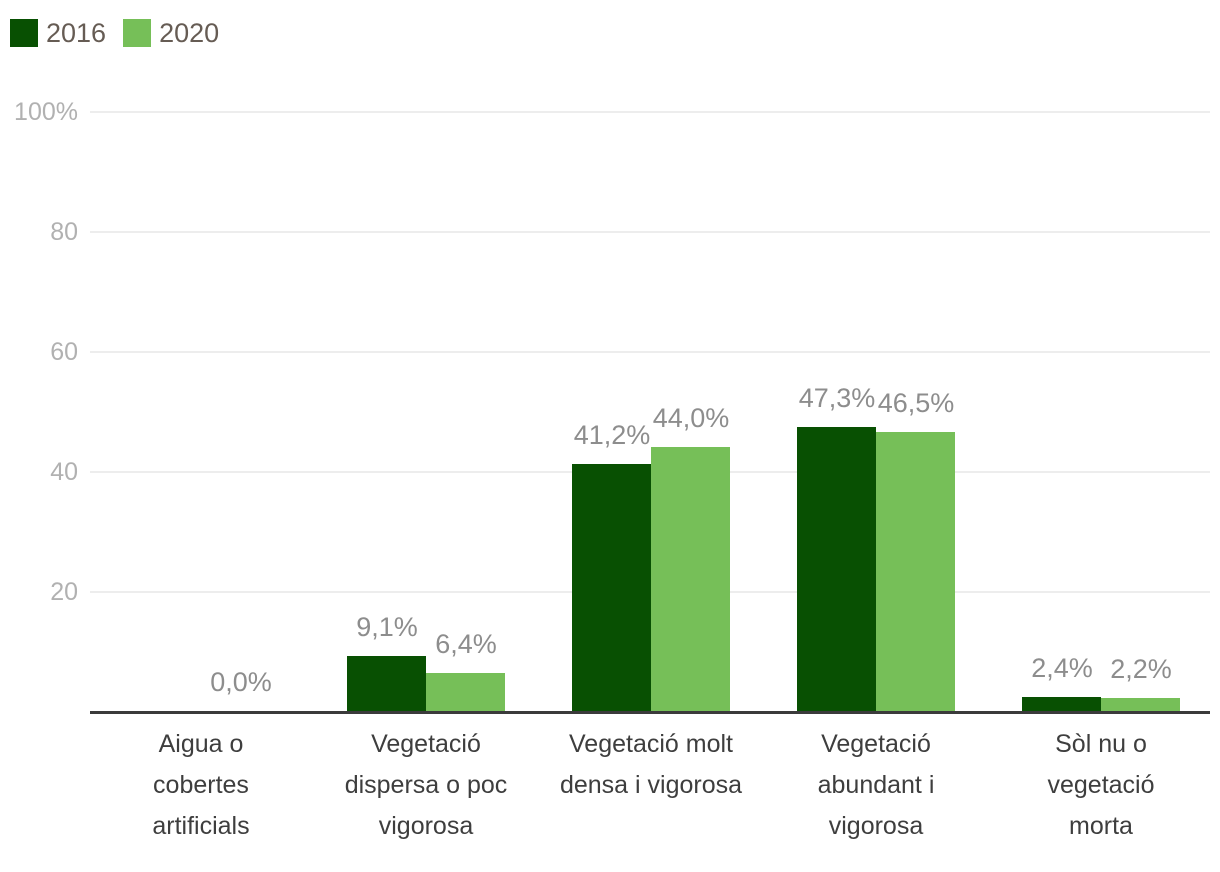  I want to click on legend-item-2016: 2016, so click(58, 33).